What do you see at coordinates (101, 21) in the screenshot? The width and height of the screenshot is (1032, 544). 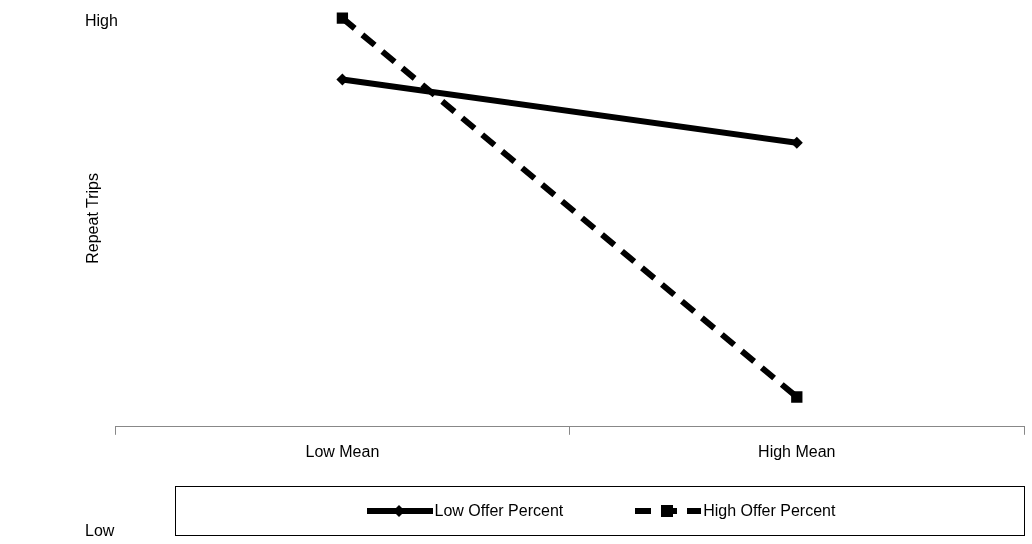 I see `annotation: High` at bounding box center [101, 21].